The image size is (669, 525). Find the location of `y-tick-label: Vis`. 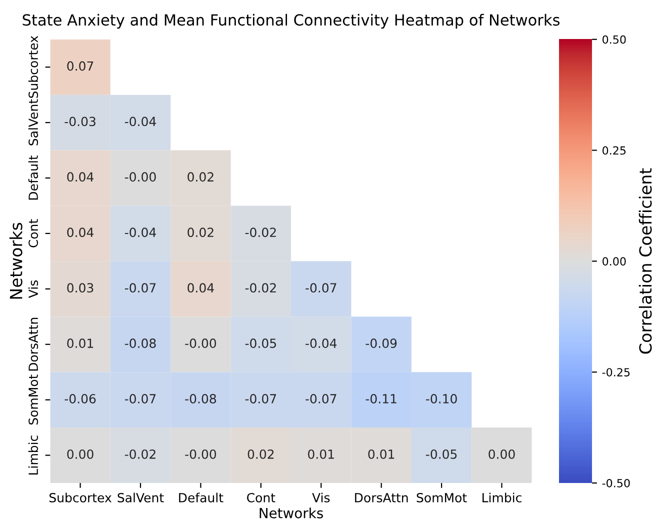

y-tick-label: Vis is located at coordinates (33, 289).